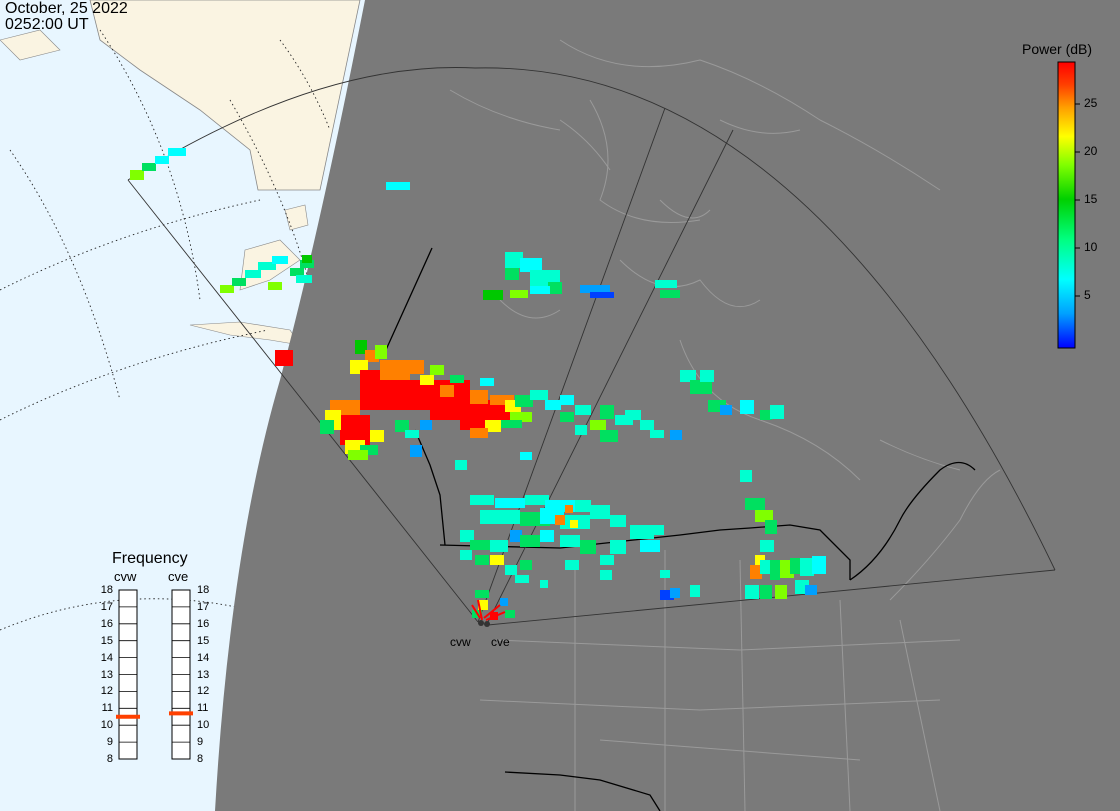  What do you see at coordinates (200, 759) in the screenshot?
I see `frequency-scale-label: 8` at bounding box center [200, 759].